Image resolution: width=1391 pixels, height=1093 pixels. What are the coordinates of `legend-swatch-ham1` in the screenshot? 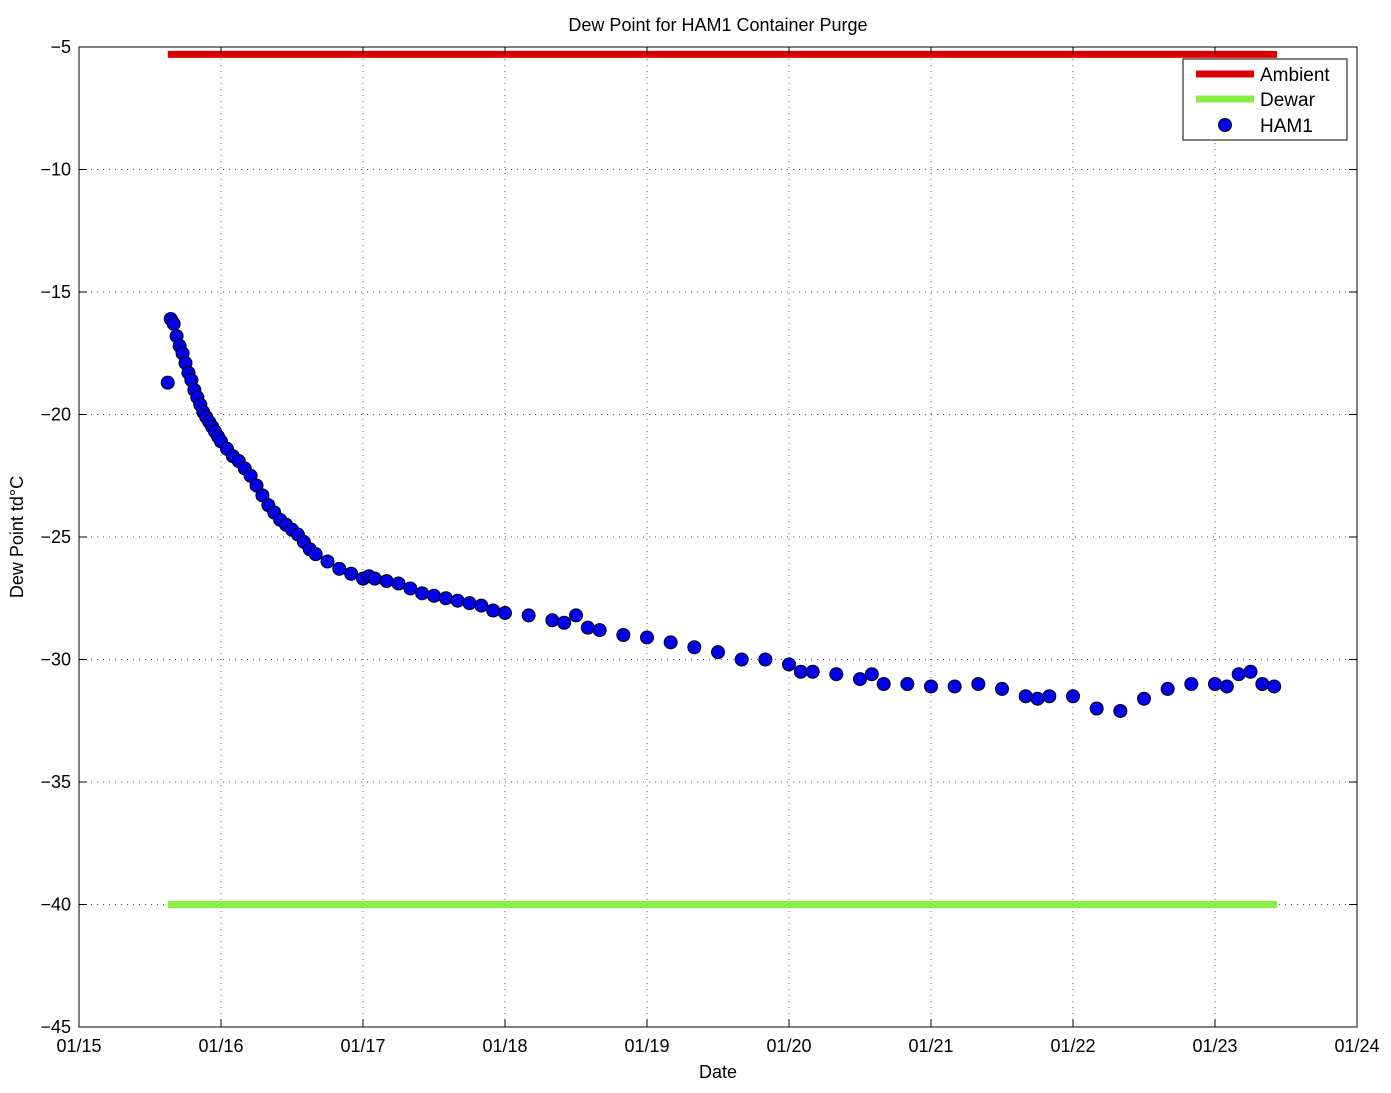 It's located at (1225, 125).